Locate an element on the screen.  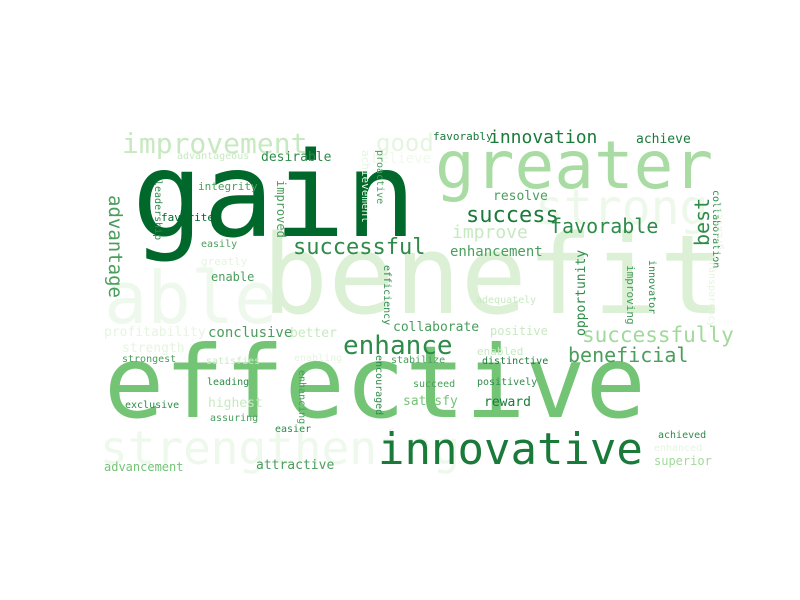
word-superior: superior is located at coordinates (683, 461).